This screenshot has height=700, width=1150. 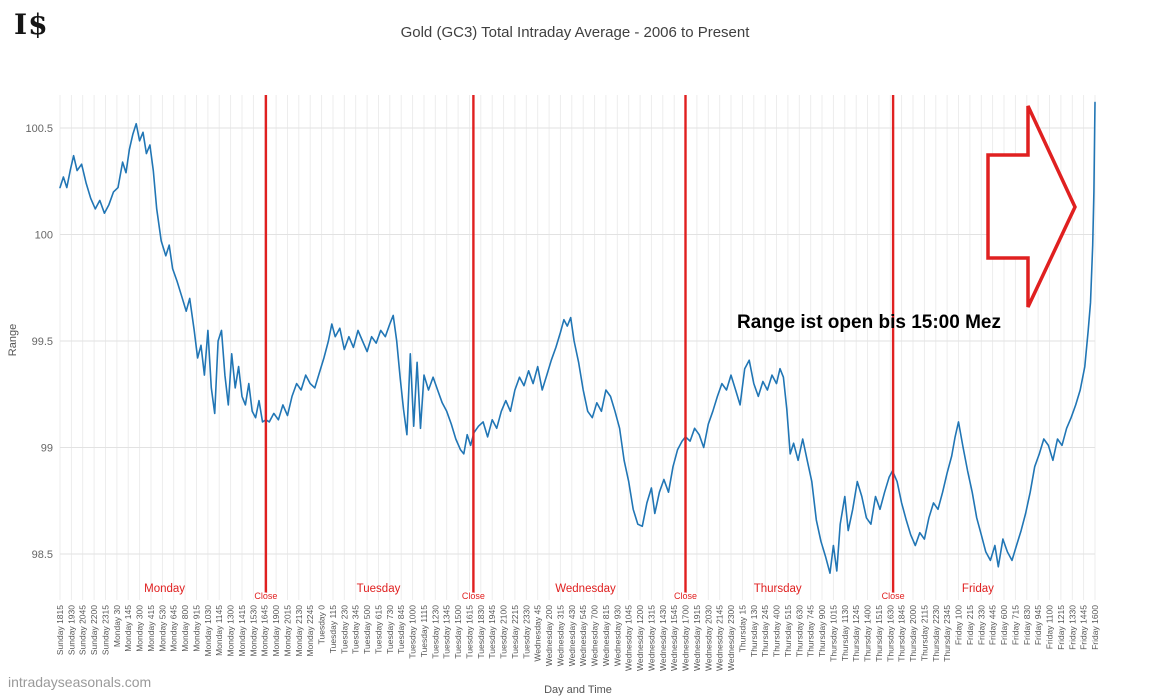 What do you see at coordinates (777, 631) in the screenshot?
I see `x-tick-label: Thursday 400` at bounding box center [777, 631].